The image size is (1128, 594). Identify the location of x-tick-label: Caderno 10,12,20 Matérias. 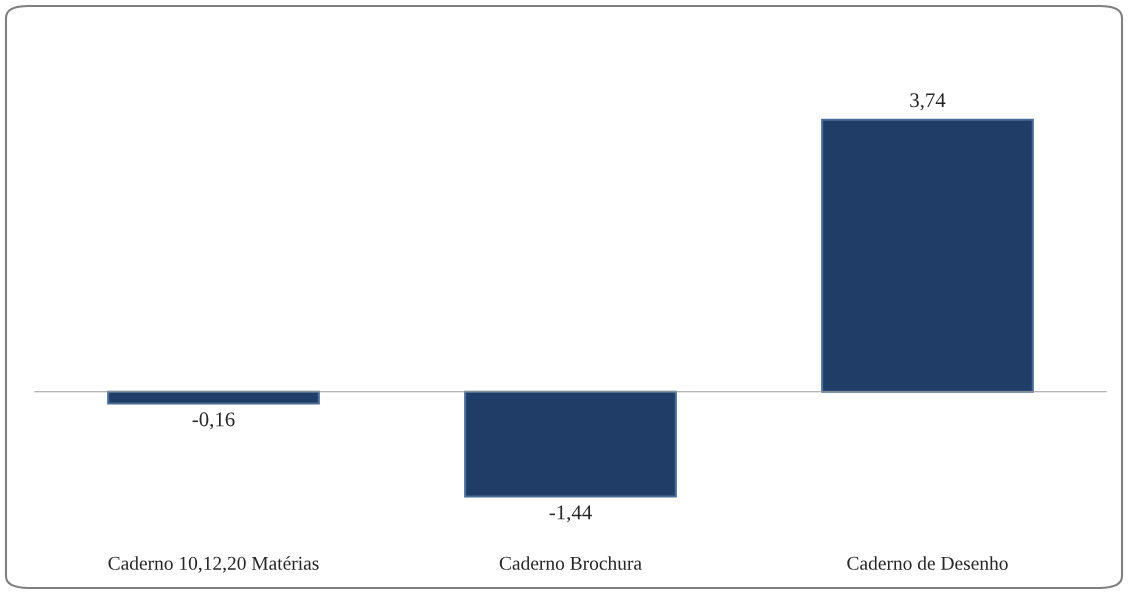
(213, 564).